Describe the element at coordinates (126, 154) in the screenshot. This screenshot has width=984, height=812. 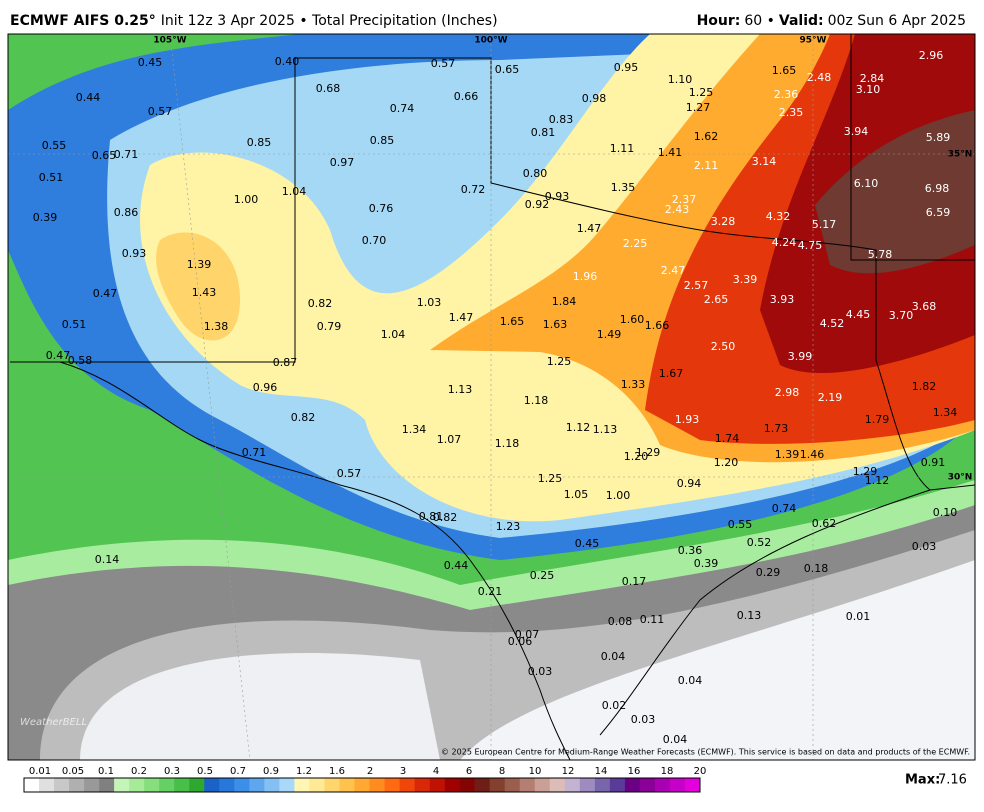
I see `precip-label: 0.71` at that location.